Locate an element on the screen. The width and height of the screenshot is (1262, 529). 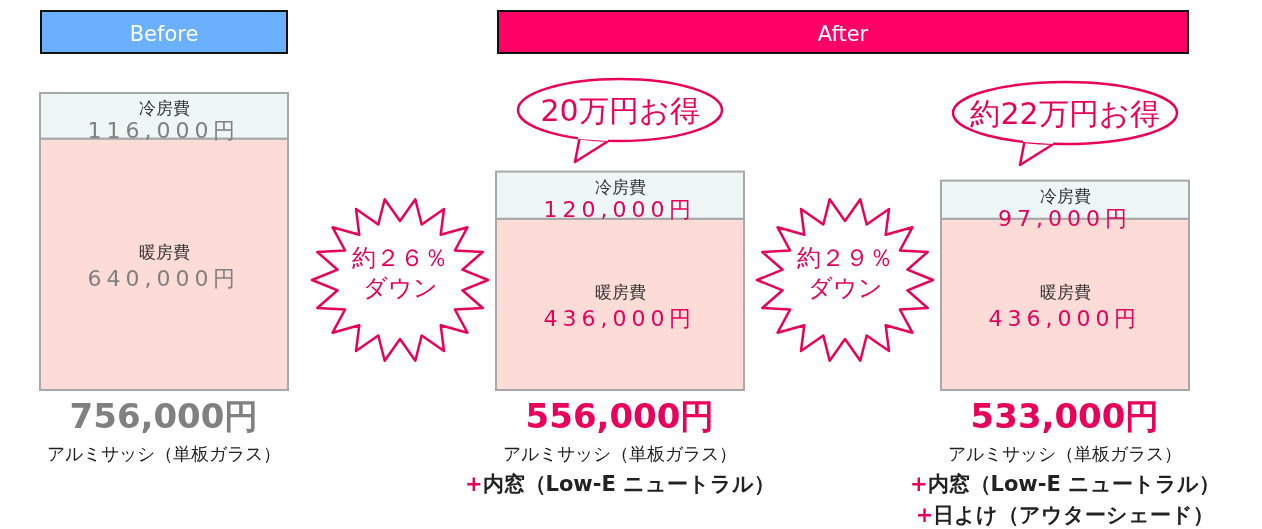
data-label: 640,000円 is located at coordinates (164, 279).